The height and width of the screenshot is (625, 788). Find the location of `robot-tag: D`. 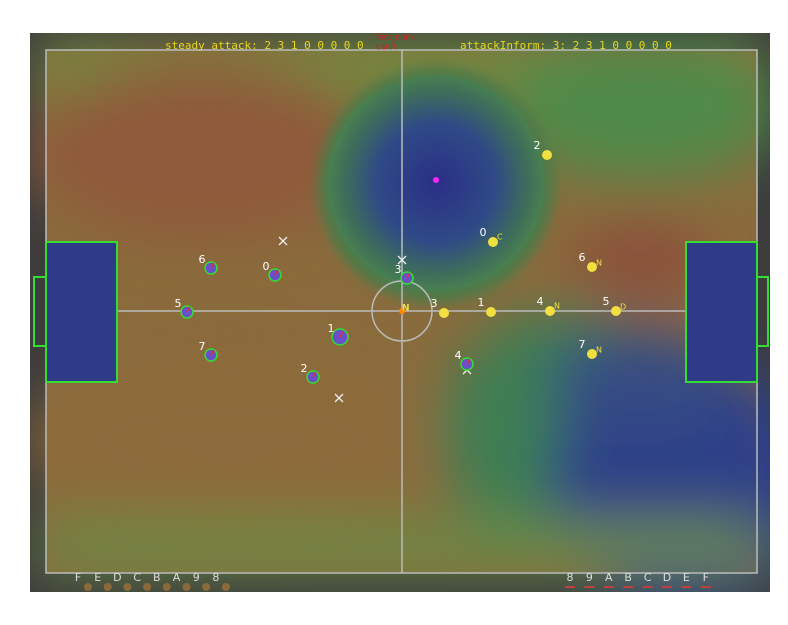

robot-tag: D is located at coordinates (623, 307).